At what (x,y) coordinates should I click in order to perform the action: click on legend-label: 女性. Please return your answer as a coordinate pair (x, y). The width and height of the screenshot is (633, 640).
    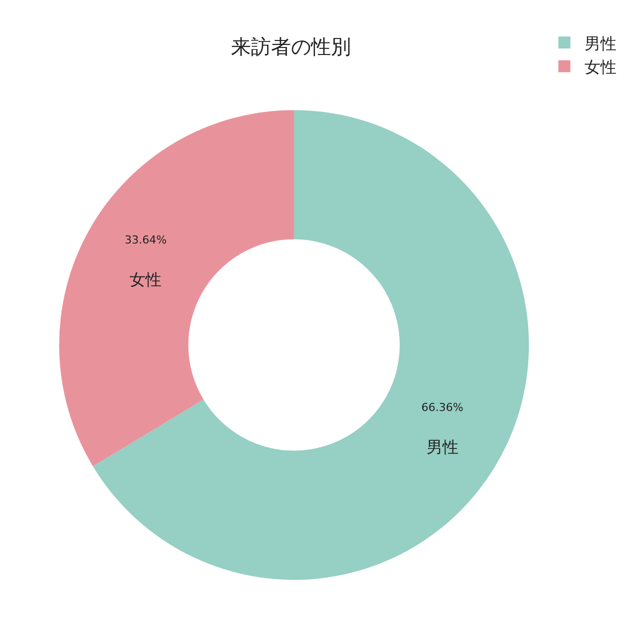
    Looking at the image, I should click on (600, 67).